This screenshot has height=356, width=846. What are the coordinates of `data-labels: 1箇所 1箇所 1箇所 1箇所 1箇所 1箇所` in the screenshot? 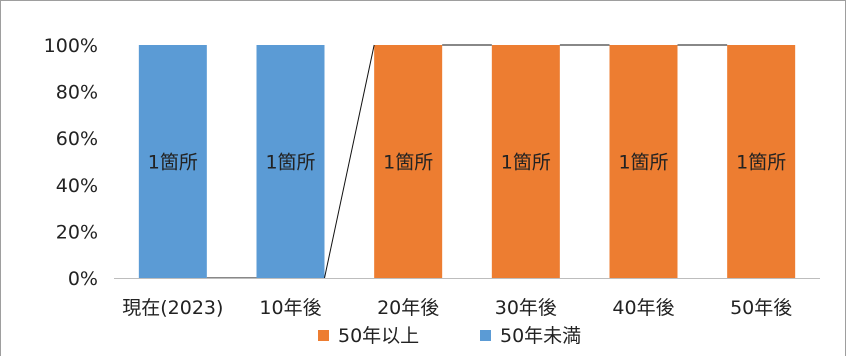 It's located at (467, 163).